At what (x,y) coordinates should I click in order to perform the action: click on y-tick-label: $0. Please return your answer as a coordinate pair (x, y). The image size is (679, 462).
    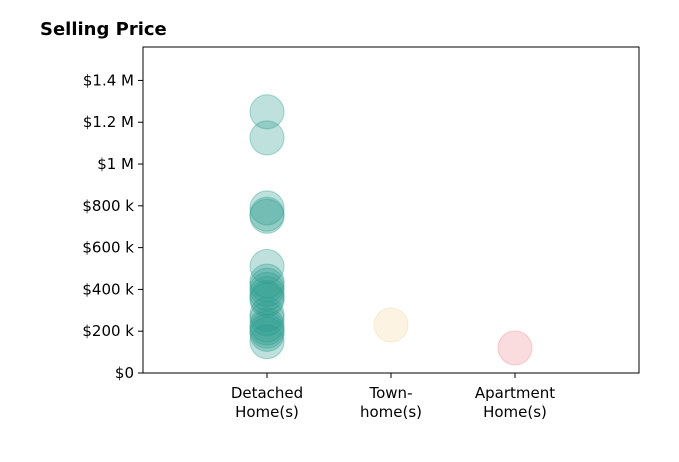
    Looking at the image, I should click on (124, 373).